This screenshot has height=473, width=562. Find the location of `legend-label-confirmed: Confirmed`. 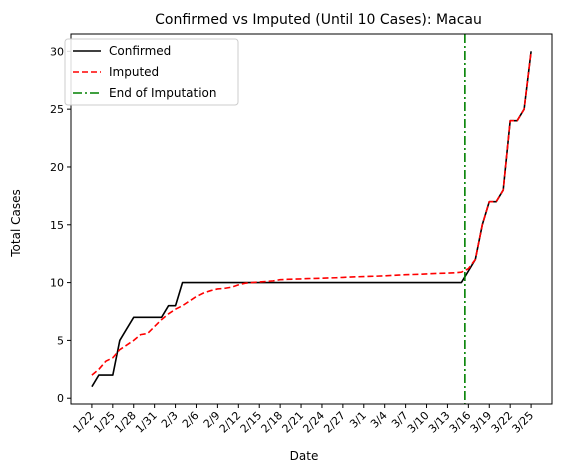

legend-label-confirmed: Confirmed is located at coordinates (140, 51).